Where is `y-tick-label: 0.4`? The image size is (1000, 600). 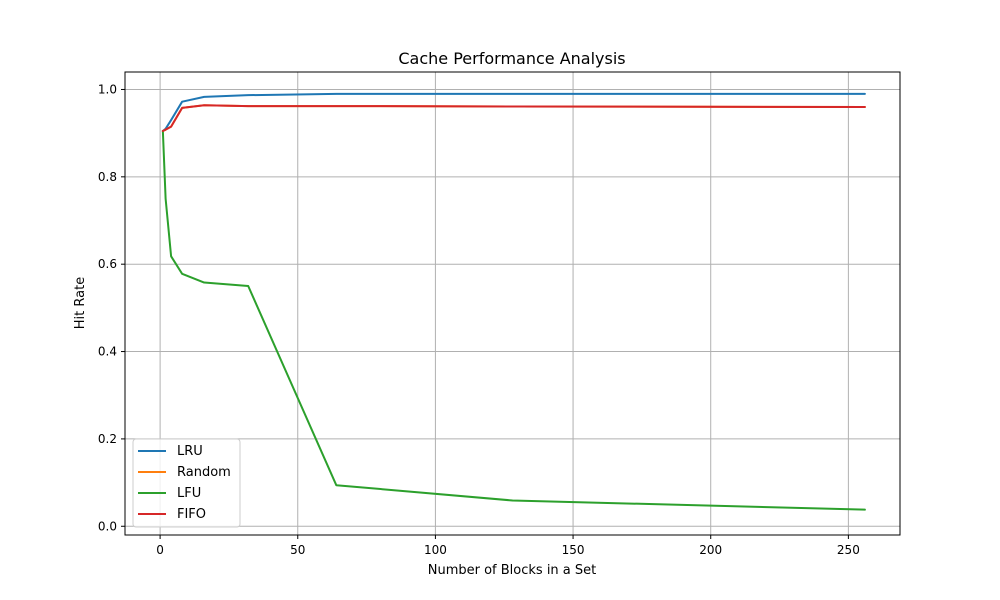
y-tick-label: 0.4 is located at coordinates (107, 352).